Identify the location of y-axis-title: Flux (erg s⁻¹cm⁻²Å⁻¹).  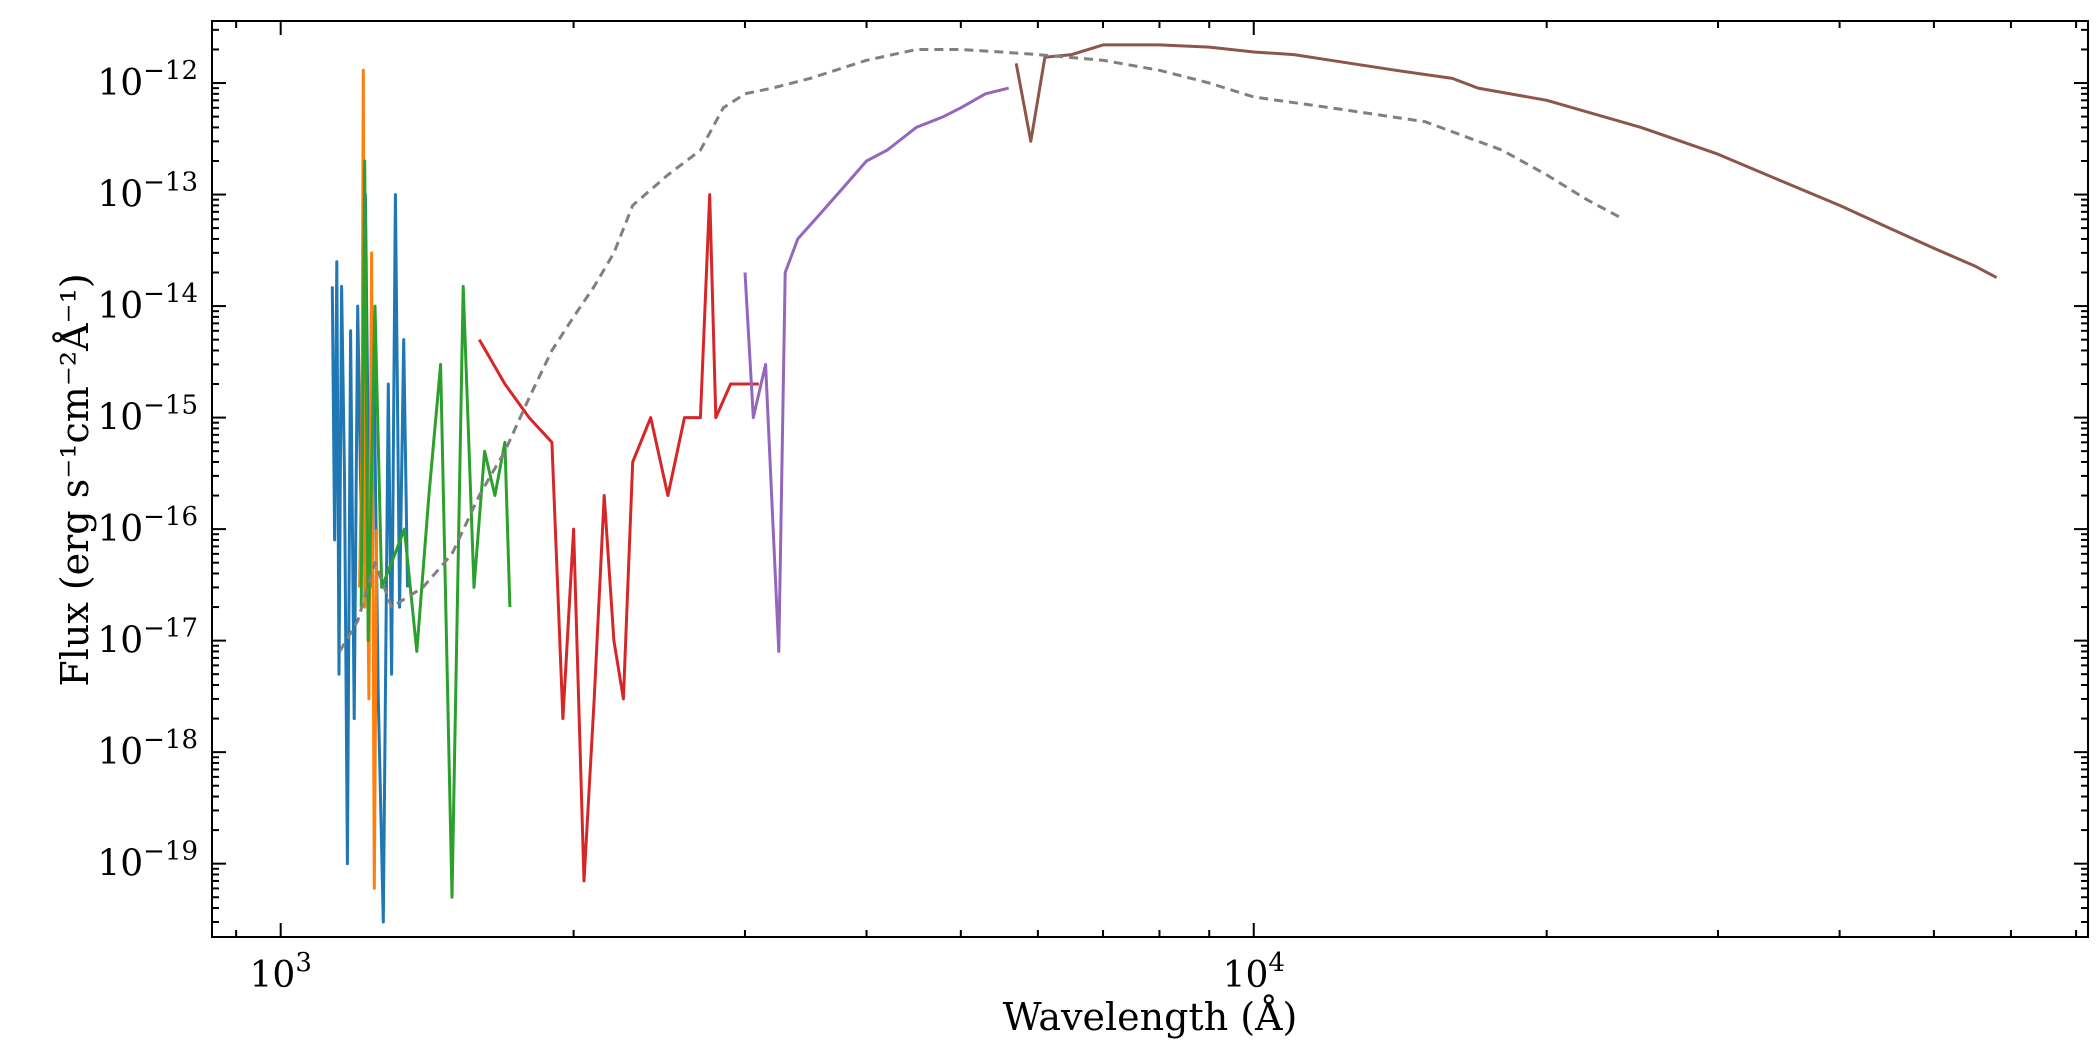
(75, 479).